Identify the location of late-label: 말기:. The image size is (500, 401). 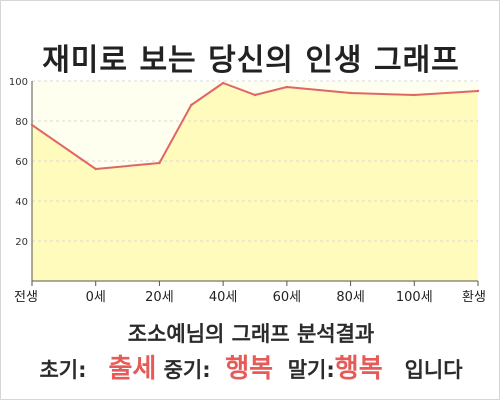
(311, 370).